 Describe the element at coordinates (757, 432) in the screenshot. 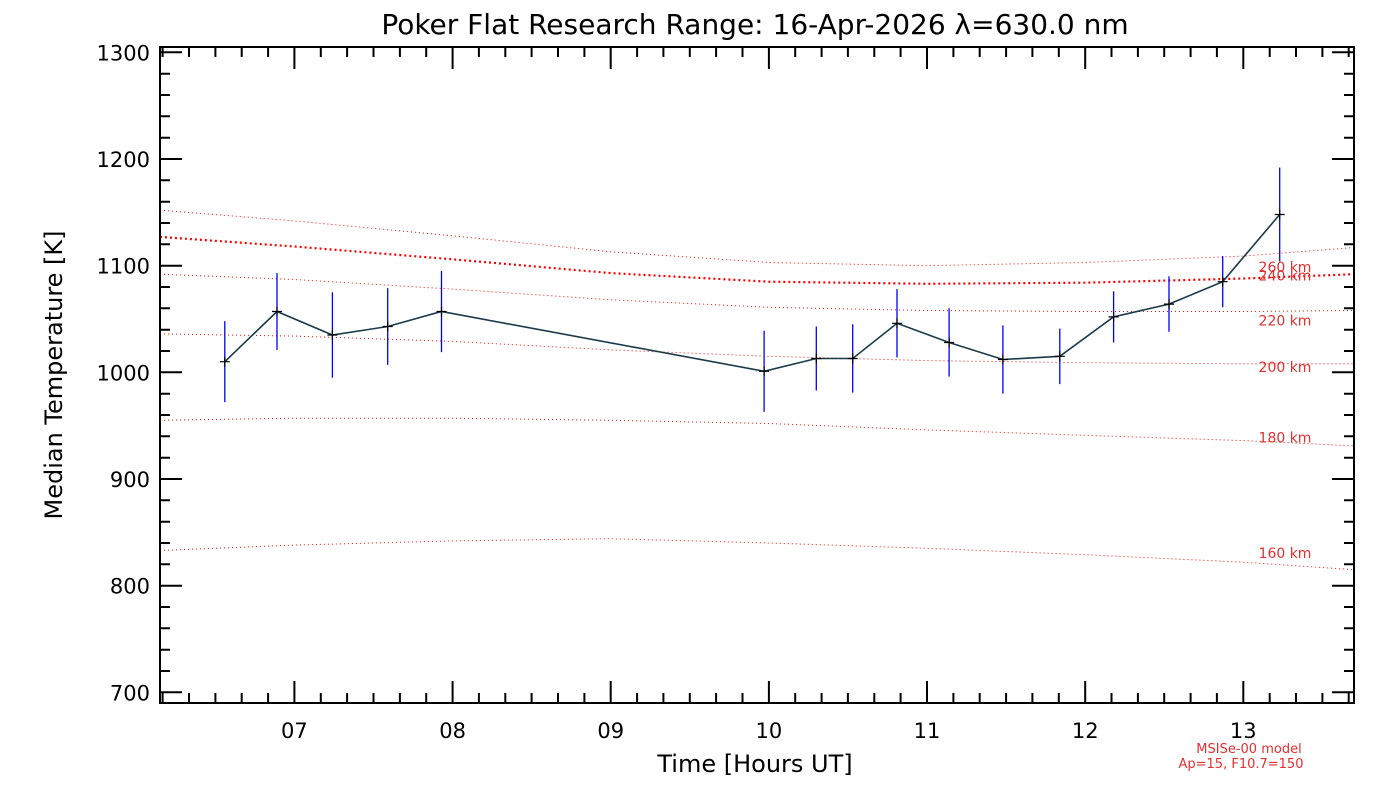

I see `model-curve-180-km` at that location.